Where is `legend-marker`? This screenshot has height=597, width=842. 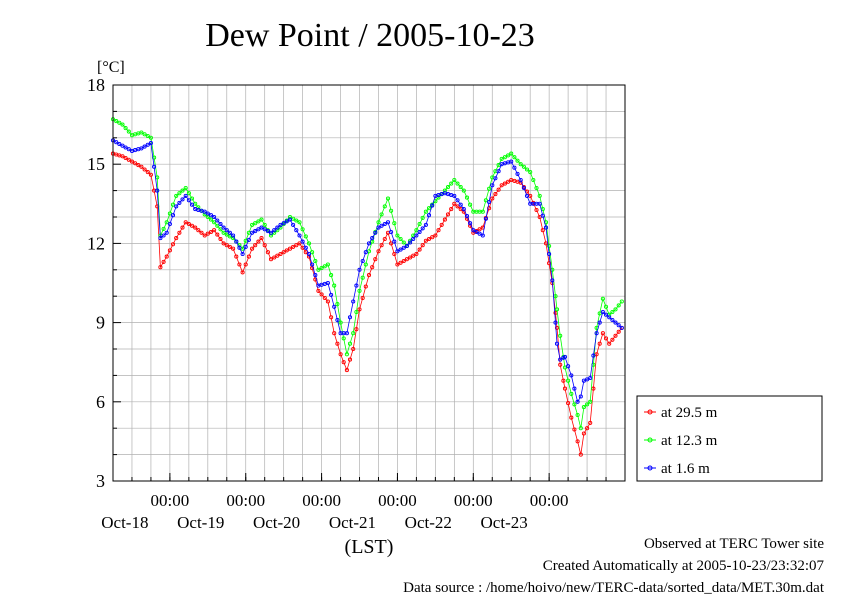 legend-marker is located at coordinates (650, 468).